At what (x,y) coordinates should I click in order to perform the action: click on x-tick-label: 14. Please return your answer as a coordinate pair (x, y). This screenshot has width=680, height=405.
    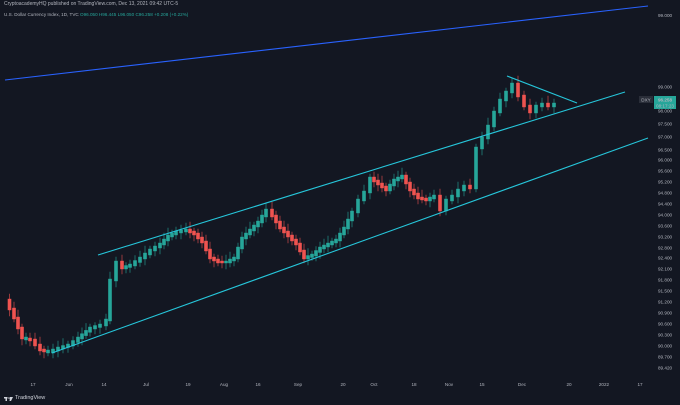
    Looking at the image, I should click on (104, 384).